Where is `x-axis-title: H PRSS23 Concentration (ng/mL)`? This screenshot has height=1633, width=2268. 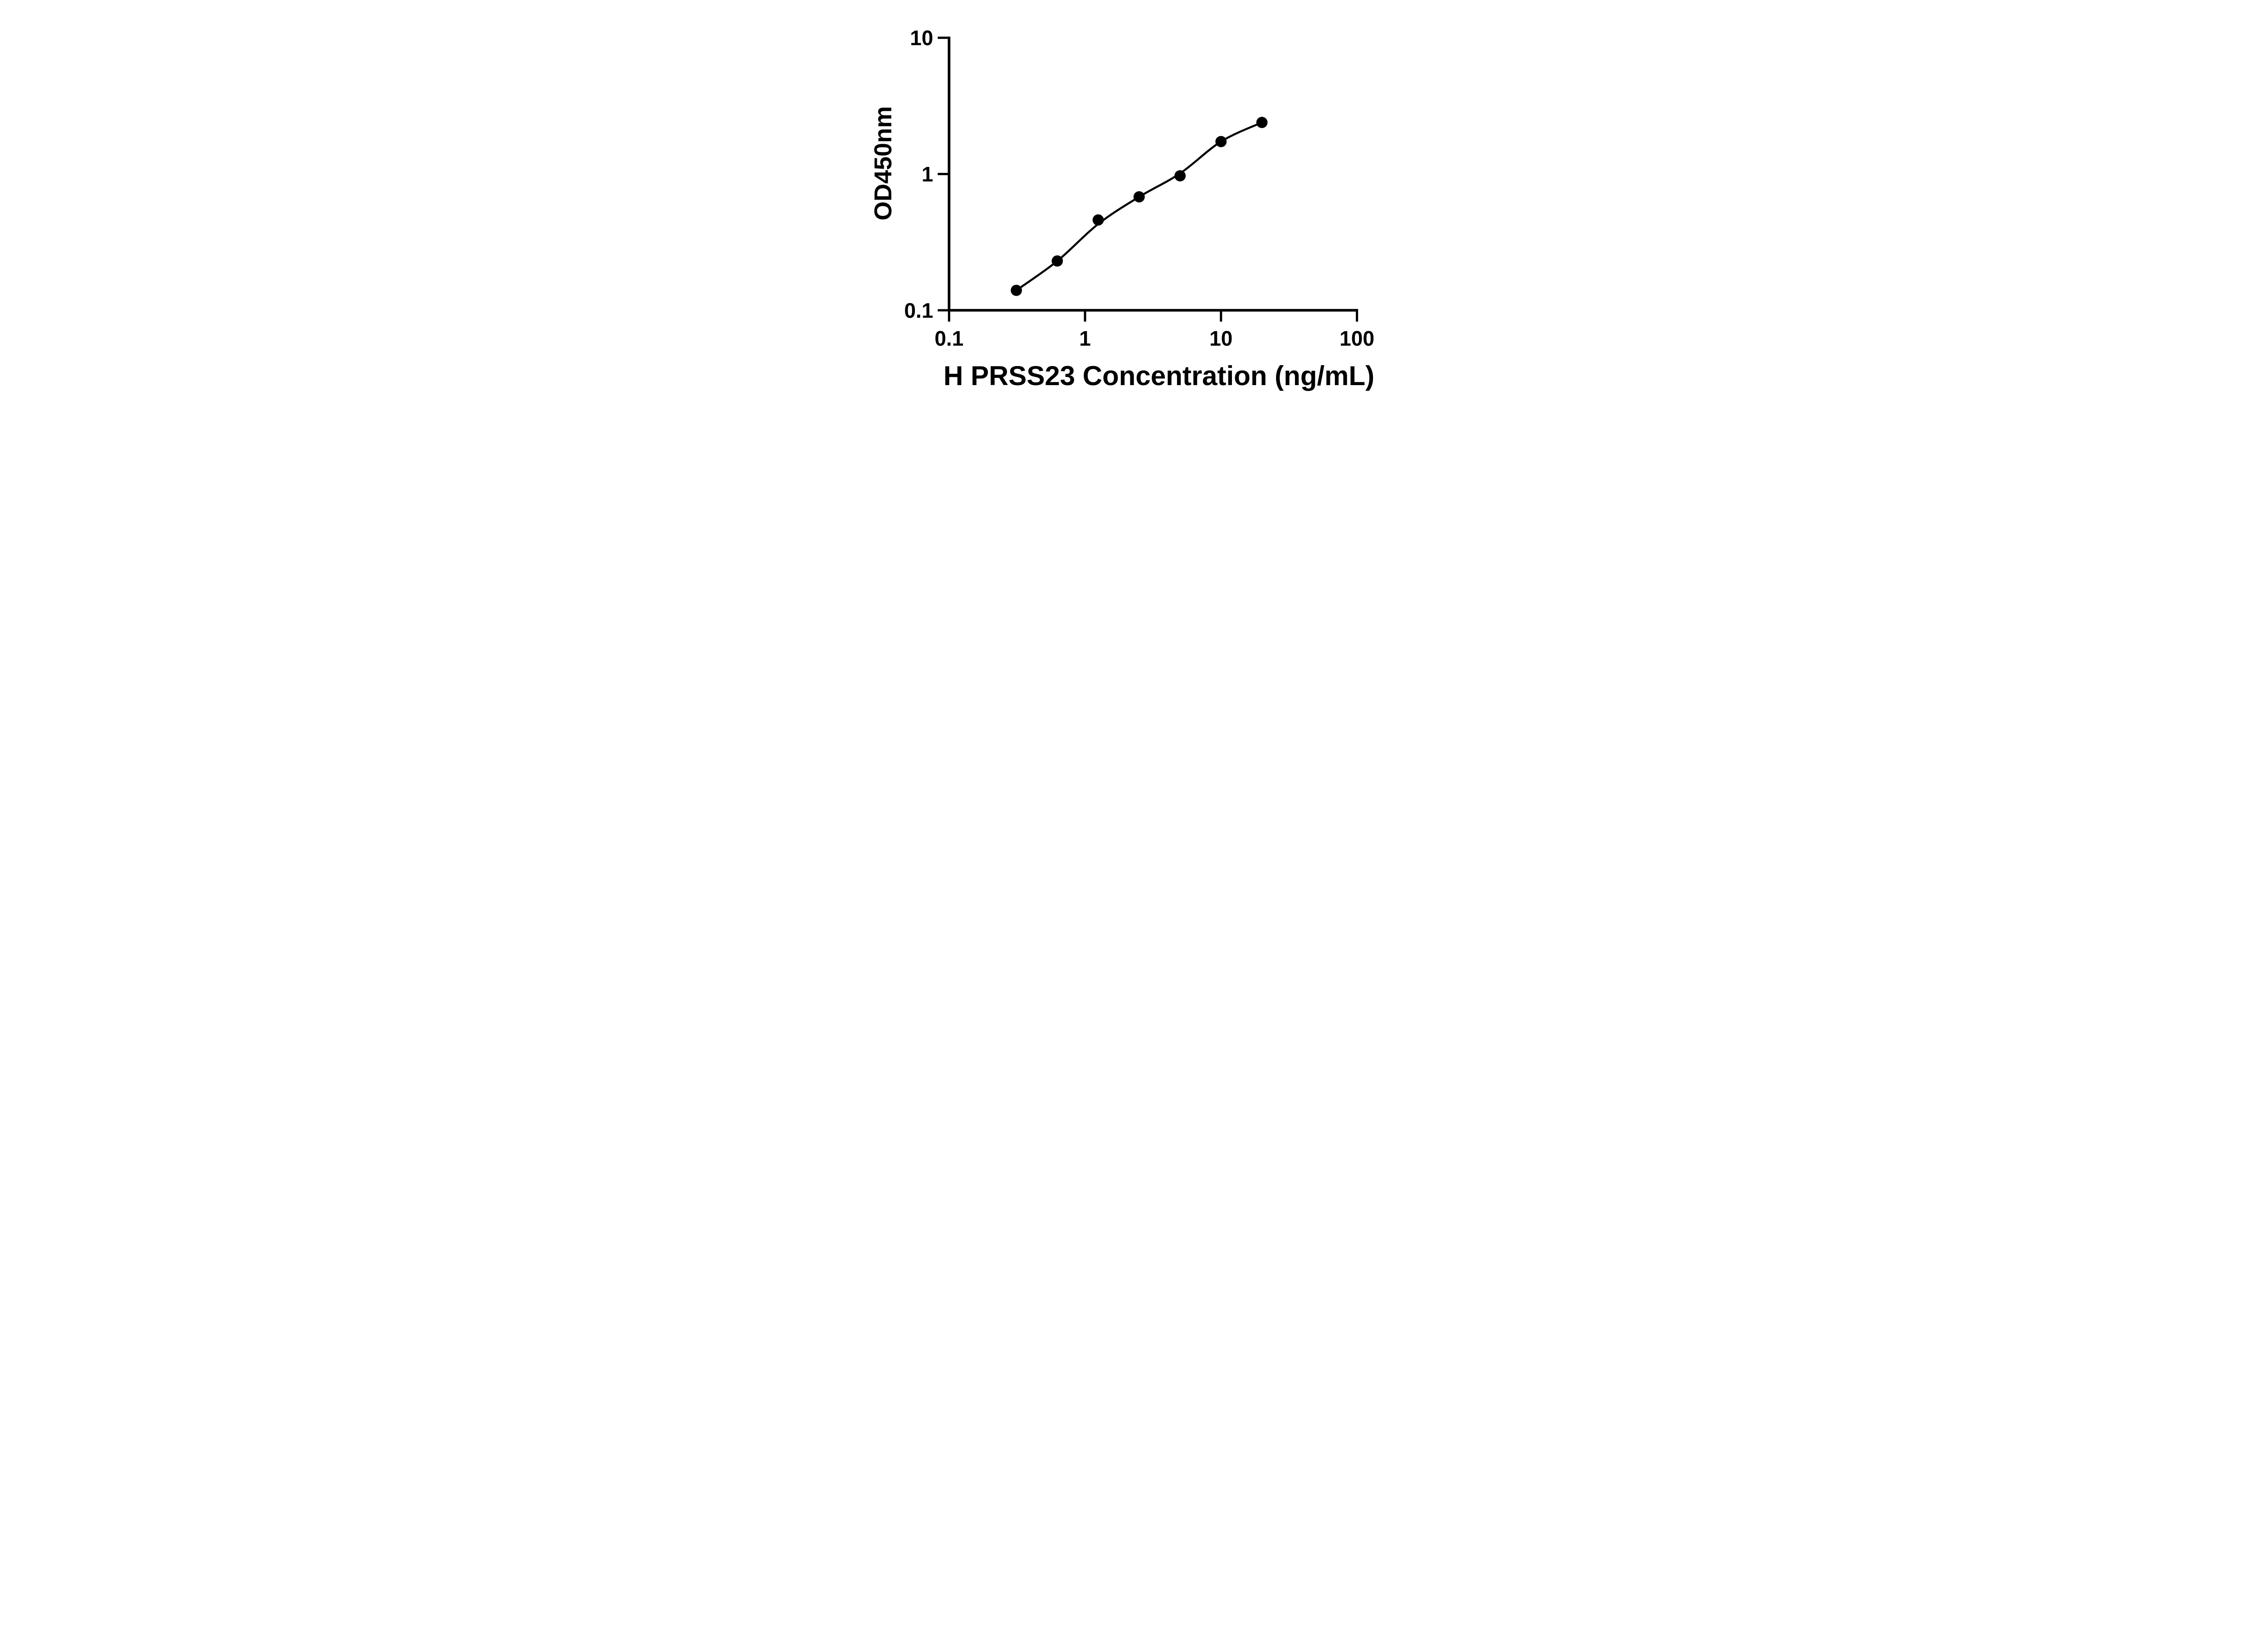 x-axis-title: H PRSS23 Concentration (ng/mL) is located at coordinates (1158, 376).